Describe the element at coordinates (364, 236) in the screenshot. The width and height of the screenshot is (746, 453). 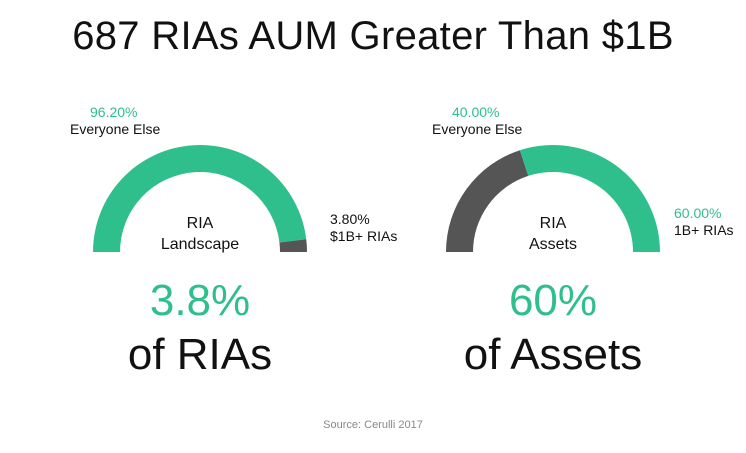
I see `gauge1-right-name: $1B+ RIAs` at that location.